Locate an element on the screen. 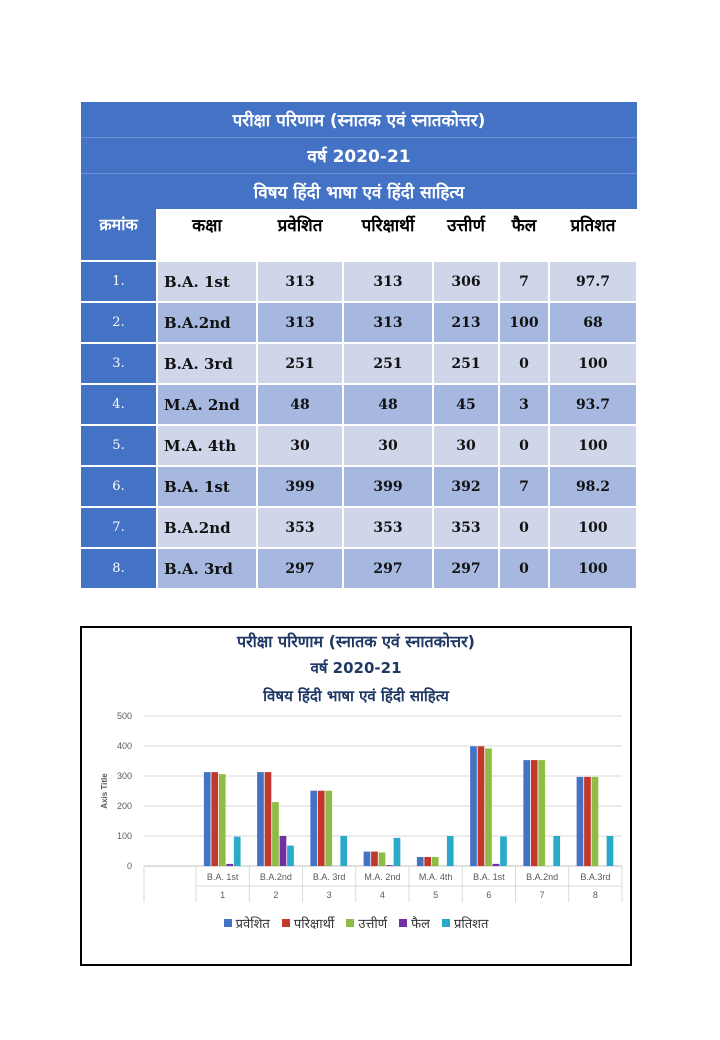 Image resolution: width=720 pixels, height=1040 pixels. chart-subtitle-year: वर्ष 2020-21 is located at coordinates (356, 668).